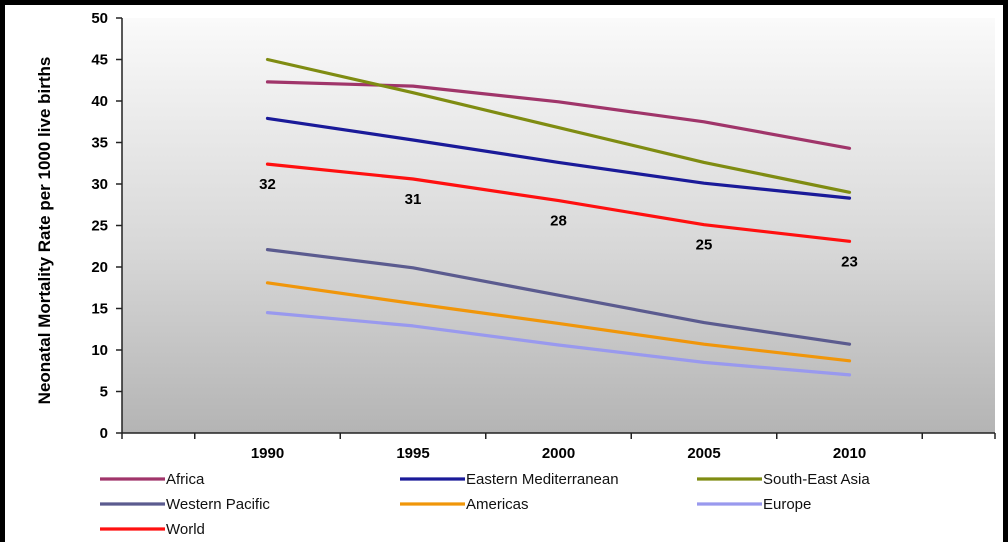 This screenshot has width=1008, height=542. I want to click on legend-entry: Americas, so click(497, 504).